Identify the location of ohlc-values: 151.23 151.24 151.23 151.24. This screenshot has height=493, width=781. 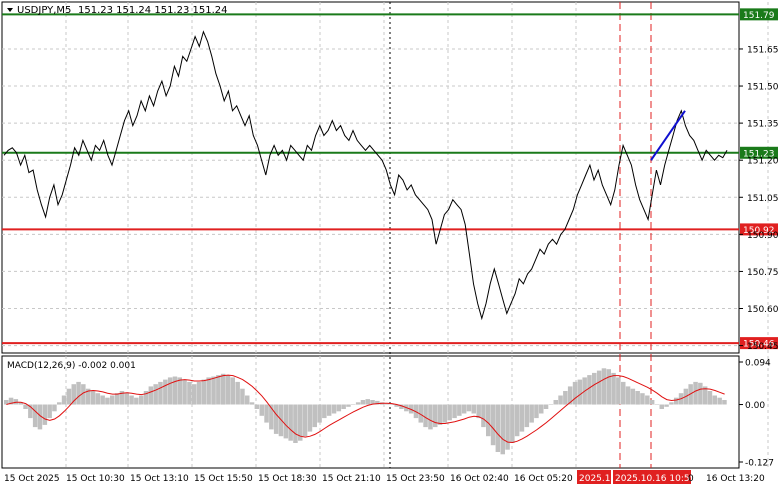
(153, 10).